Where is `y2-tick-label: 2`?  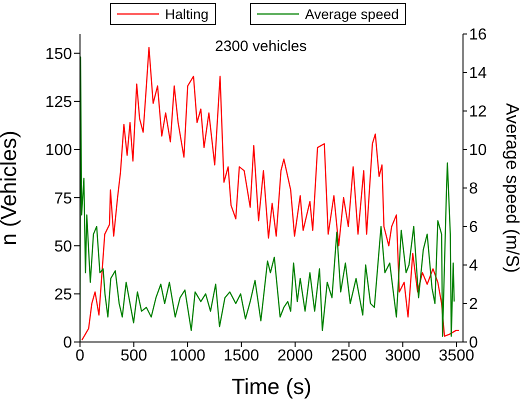 y2-tick-label: 2 is located at coordinates (473, 305).